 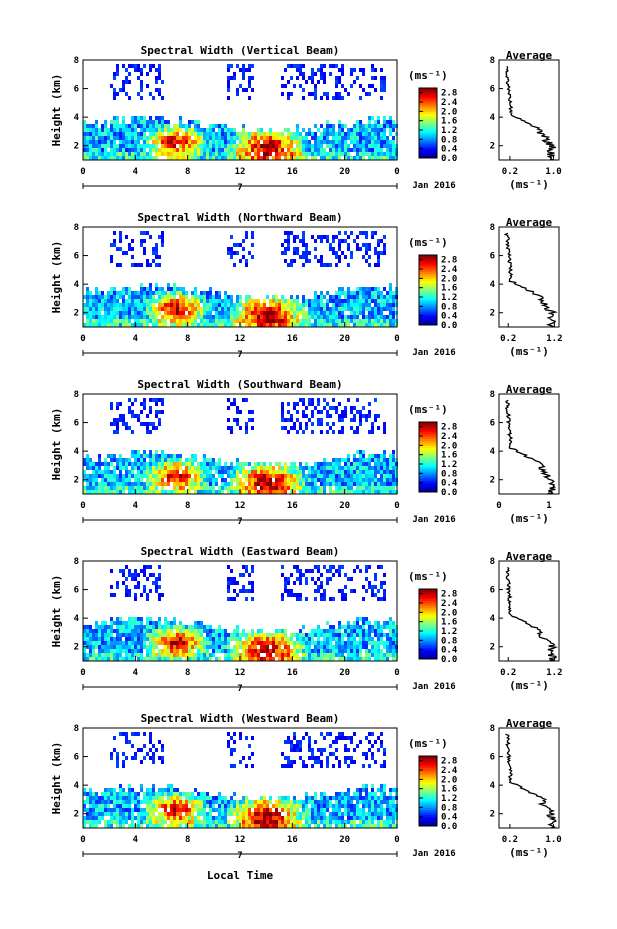 I want to click on colorbar-tick-label: 2.8, so click(x=449, y=595).